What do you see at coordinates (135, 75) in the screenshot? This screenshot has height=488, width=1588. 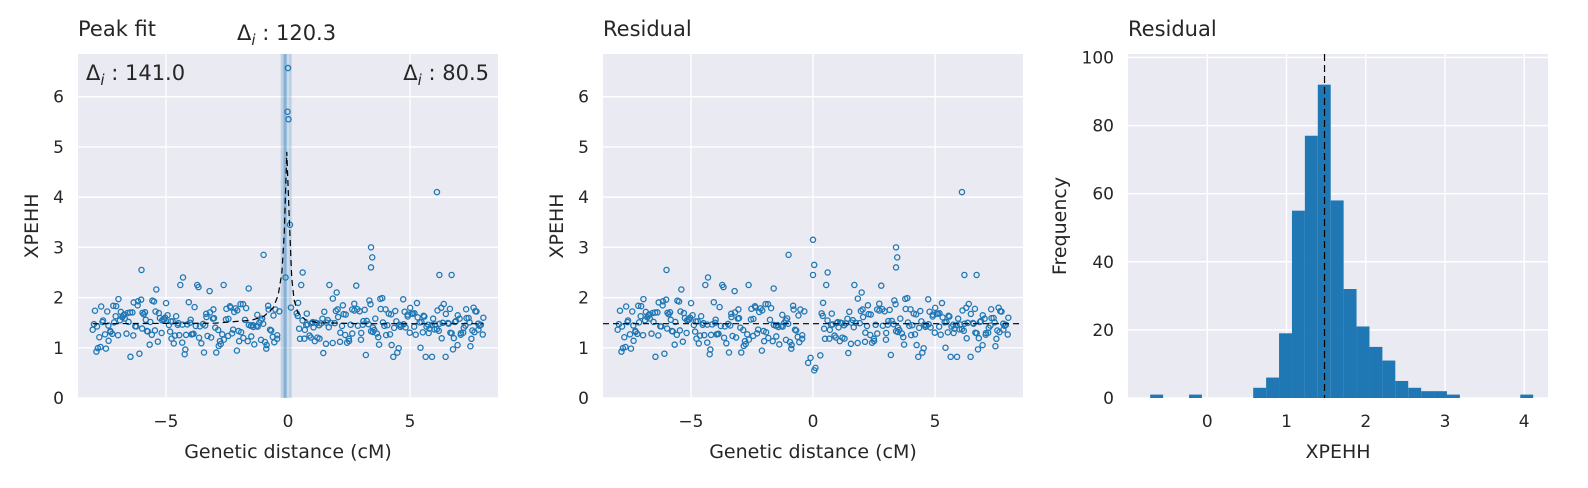 I see `delta-annotation-left: Δi : 141.0` at bounding box center [135, 75].